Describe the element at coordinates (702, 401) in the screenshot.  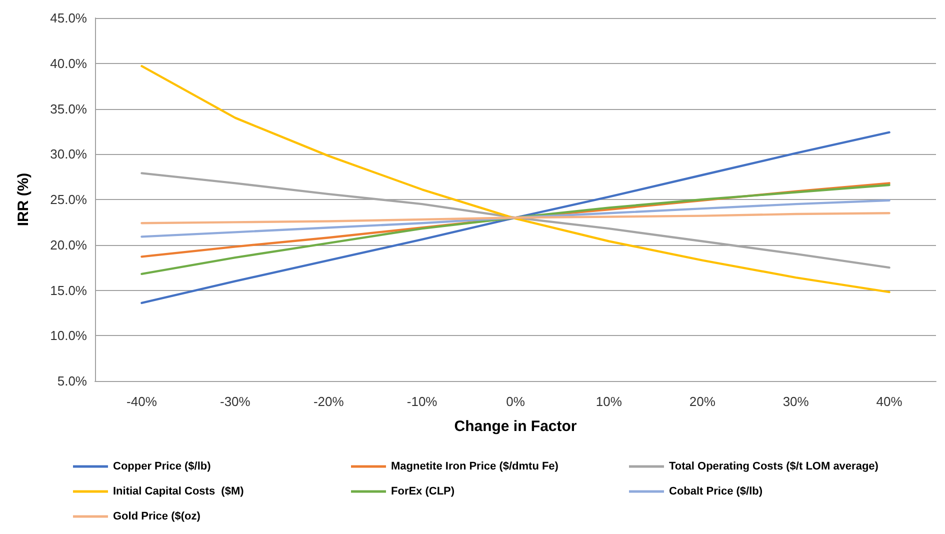
I see `x-tick-label: 20%` at that location.